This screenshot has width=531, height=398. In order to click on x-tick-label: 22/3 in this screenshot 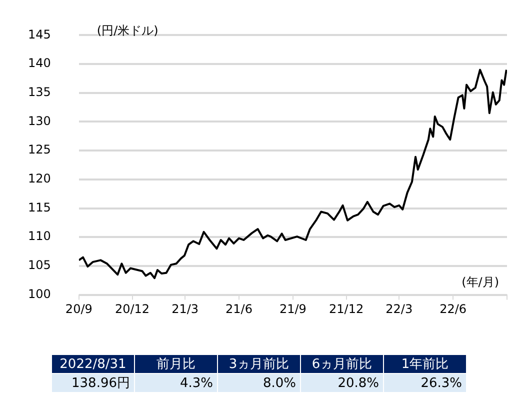, I will do `click(399, 309)`.